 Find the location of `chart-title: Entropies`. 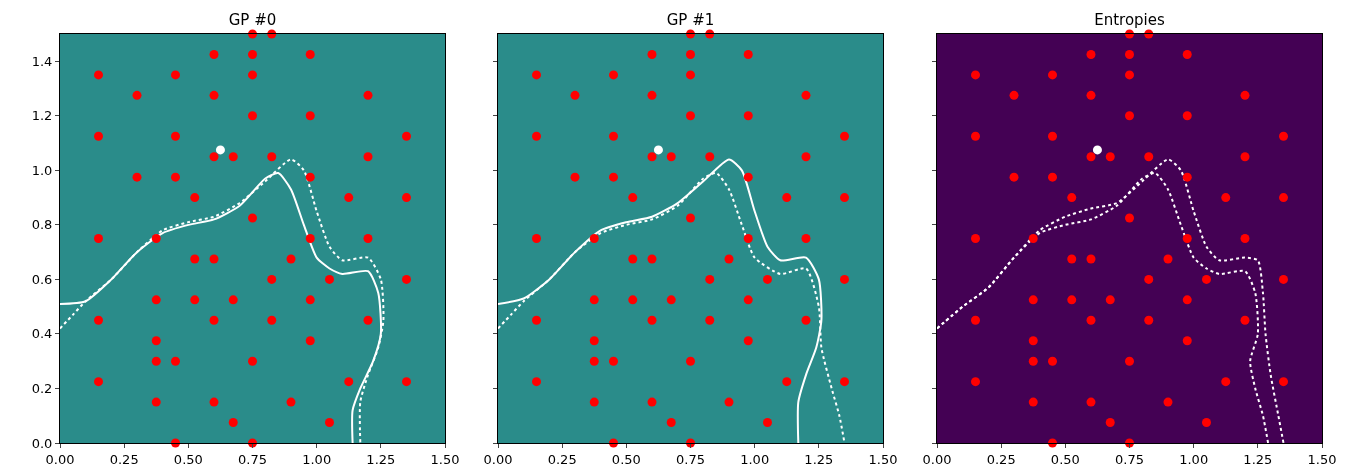

chart-title: Entropies is located at coordinates (1129, 19).